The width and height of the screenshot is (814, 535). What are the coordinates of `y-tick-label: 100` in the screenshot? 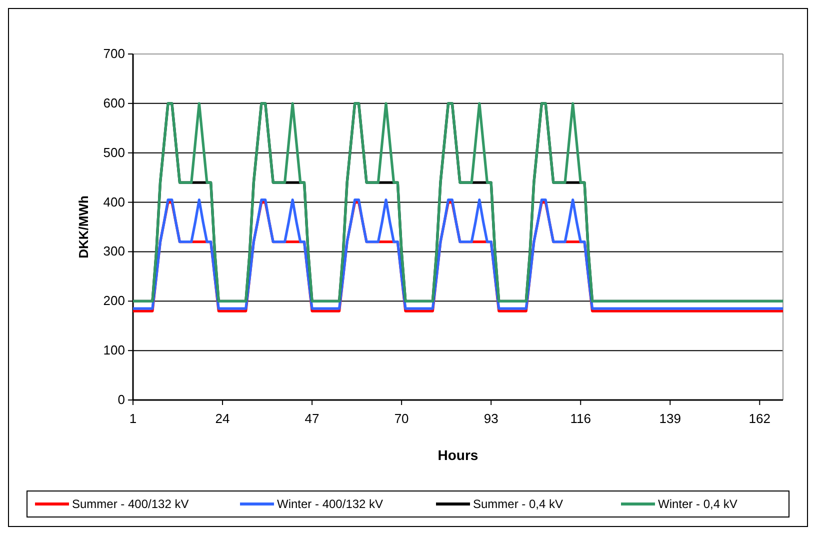 It's located at (114, 350).